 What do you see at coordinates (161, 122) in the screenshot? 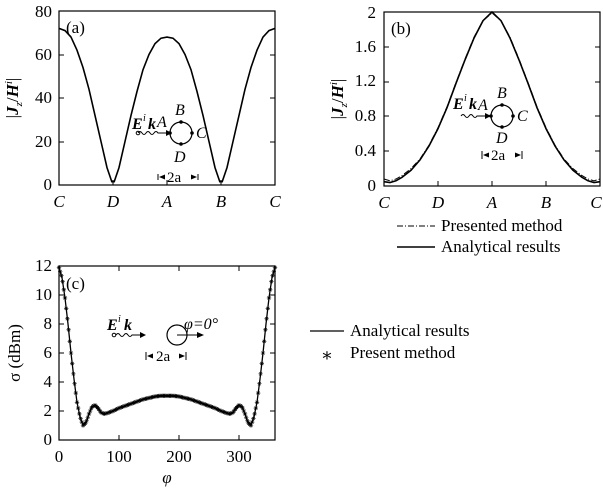
I see `inset-a-pt-a: A` at bounding box center [161, 122].